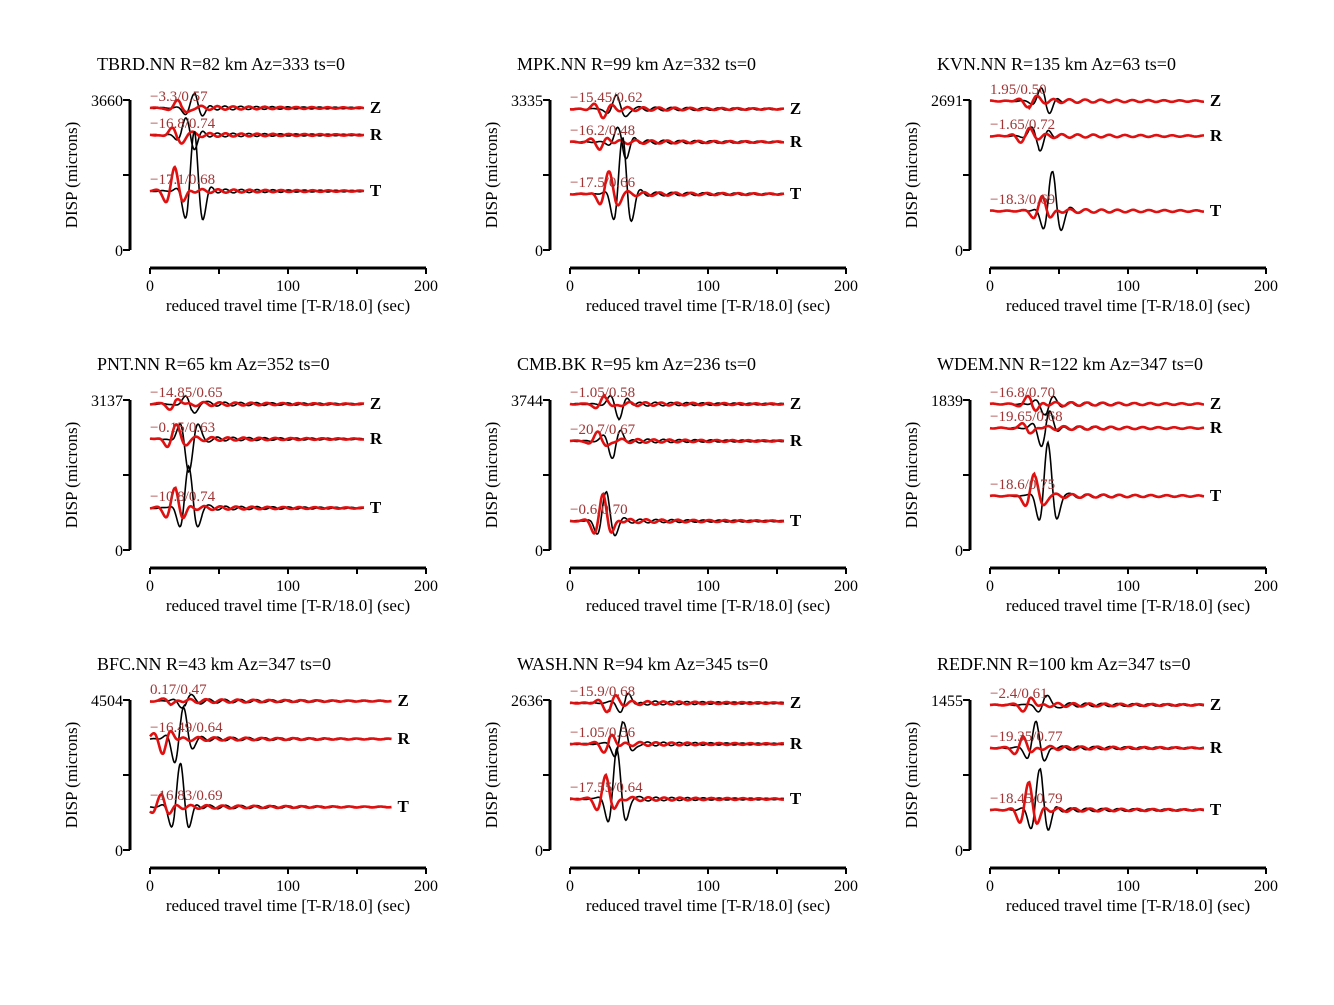 The height and width of the screenshot is (1005, 1334). What do you see at coordinates (527, 101) in the screenshot?
I see `y-tick-label-max: 3335` at bounding box center [527, 101].